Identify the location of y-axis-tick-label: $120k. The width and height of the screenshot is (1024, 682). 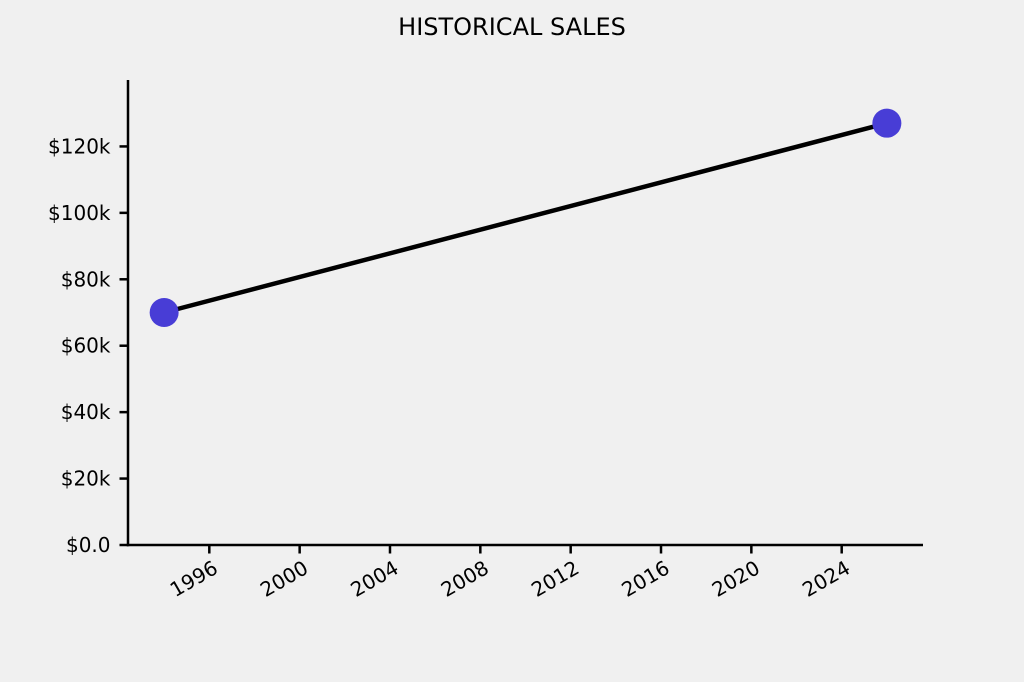
(79, 146).